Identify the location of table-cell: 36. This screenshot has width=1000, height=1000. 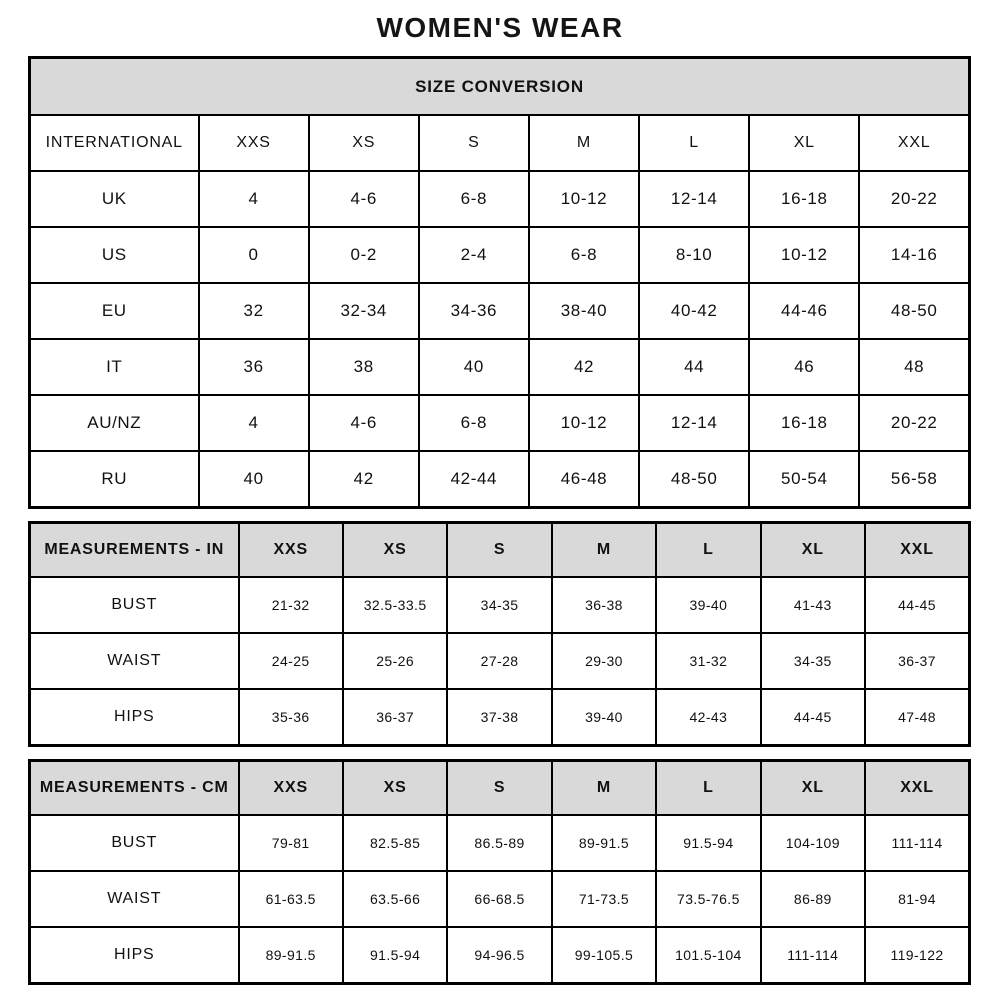
(253, 367).